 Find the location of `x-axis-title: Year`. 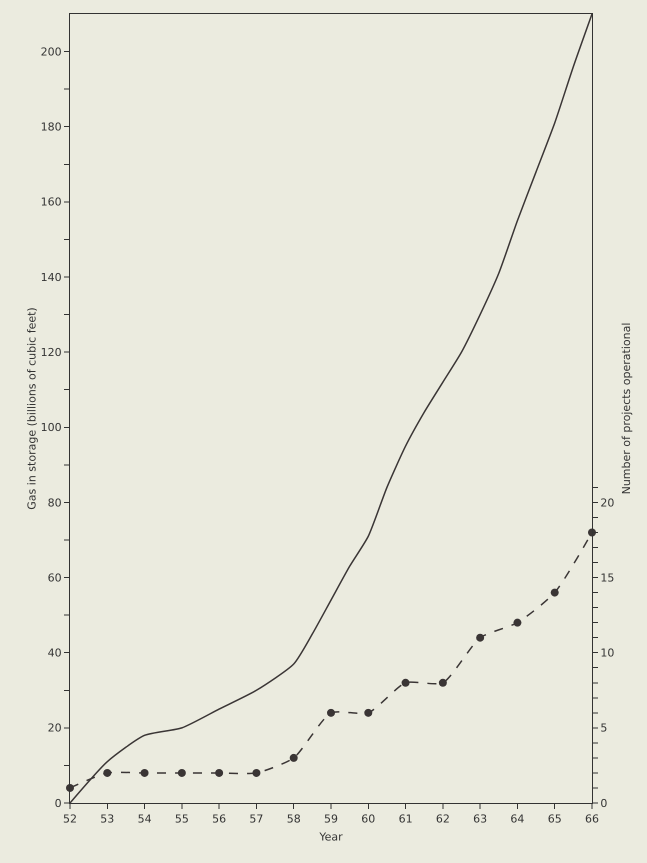

x-axis-title: Year is located at coordinates (331, 837).